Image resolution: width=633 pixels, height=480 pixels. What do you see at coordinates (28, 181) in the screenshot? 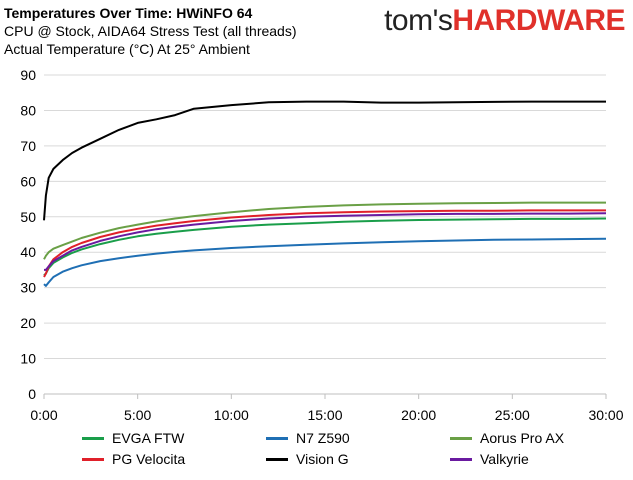
I see `y-tick-label: 60` at bounding box center [28, 181].